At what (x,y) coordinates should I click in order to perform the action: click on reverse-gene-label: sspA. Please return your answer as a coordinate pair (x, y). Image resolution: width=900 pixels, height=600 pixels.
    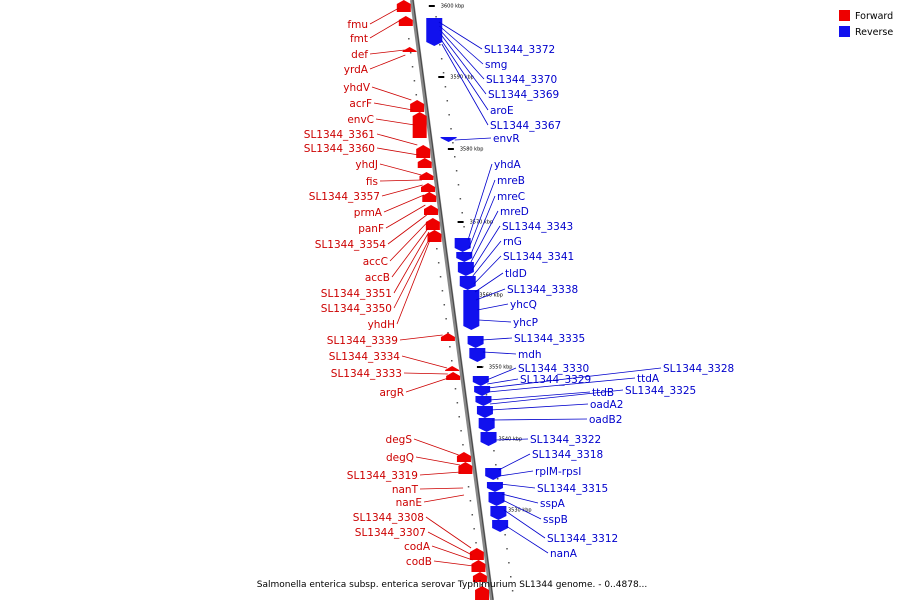
    Looking at the image, I should click on (553, 504).